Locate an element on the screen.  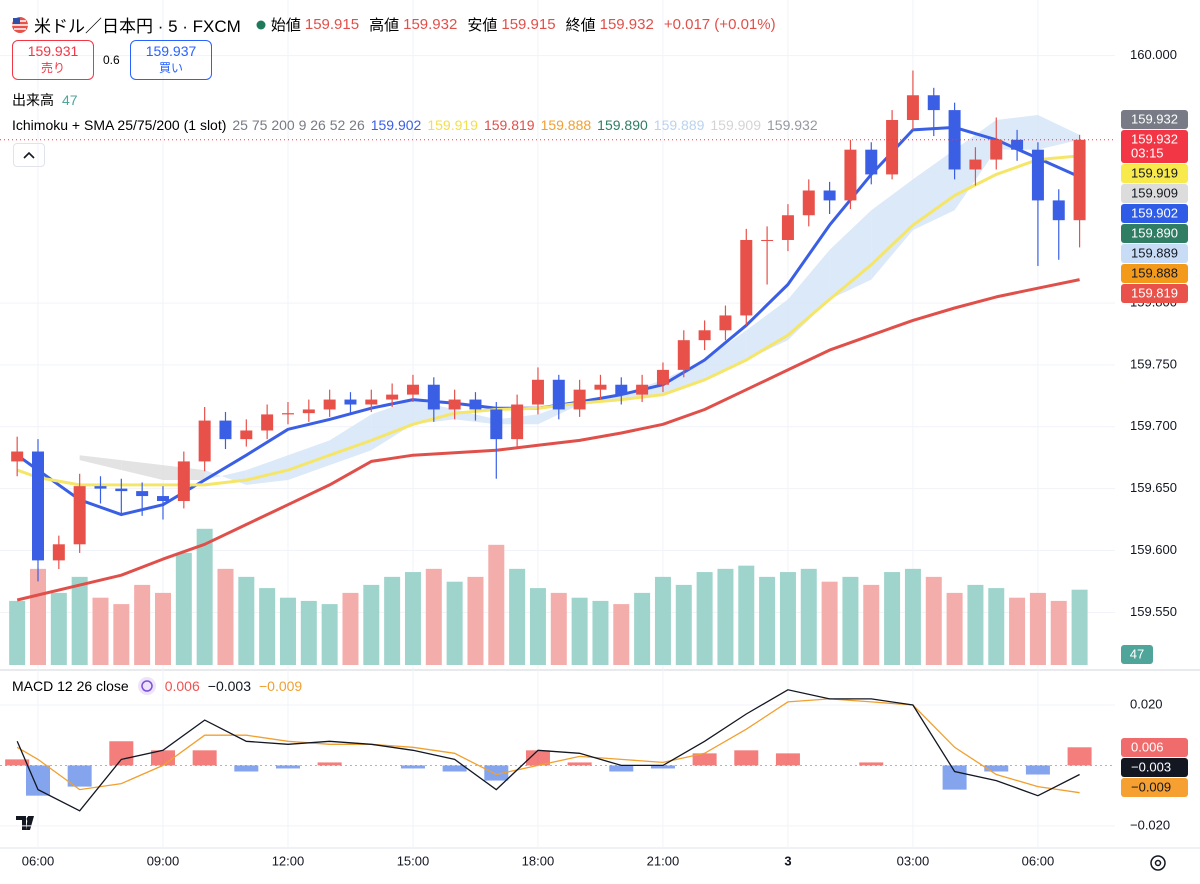
volume-label-box is located at coordinates (1137, 654).